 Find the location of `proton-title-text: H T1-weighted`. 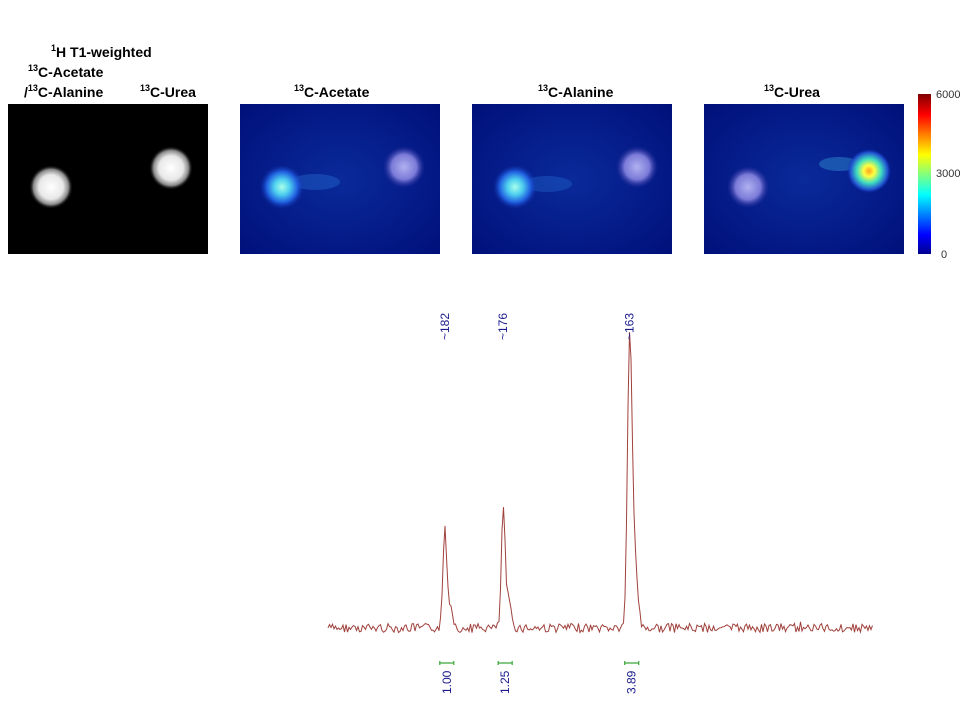

proton-title-text: H T1-weighted is located at coordinates (104, 52).